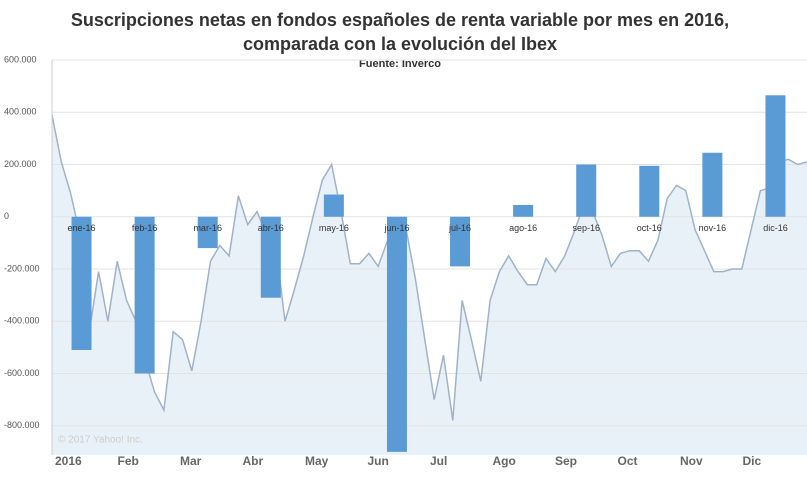  I want to click on category-label: ene-16, so click(82, 228).